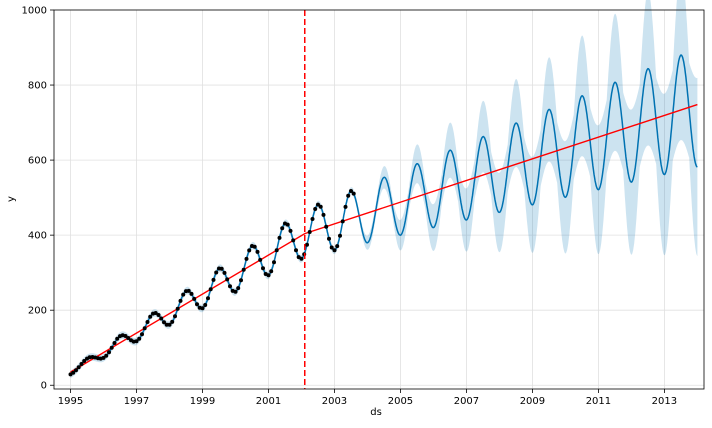  I want to click on y-tick-label: 1000, so click(34, 11).